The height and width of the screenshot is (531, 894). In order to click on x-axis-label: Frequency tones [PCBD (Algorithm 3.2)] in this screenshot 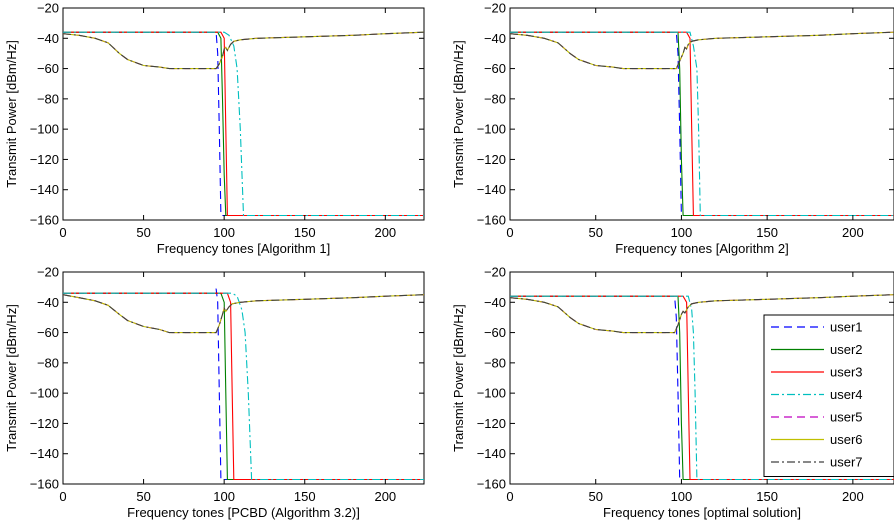, I will do `click(243, 512)`.